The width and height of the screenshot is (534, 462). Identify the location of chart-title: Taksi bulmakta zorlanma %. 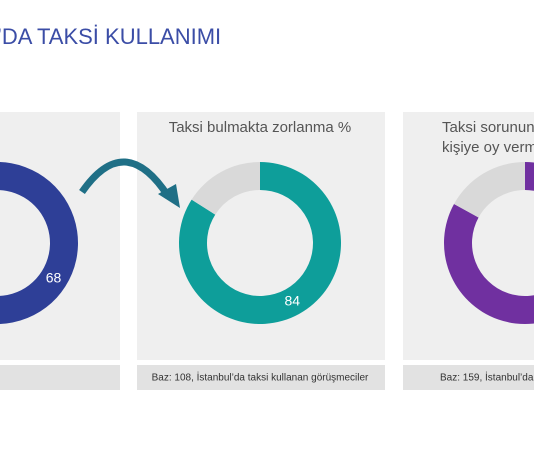
(260, 127).